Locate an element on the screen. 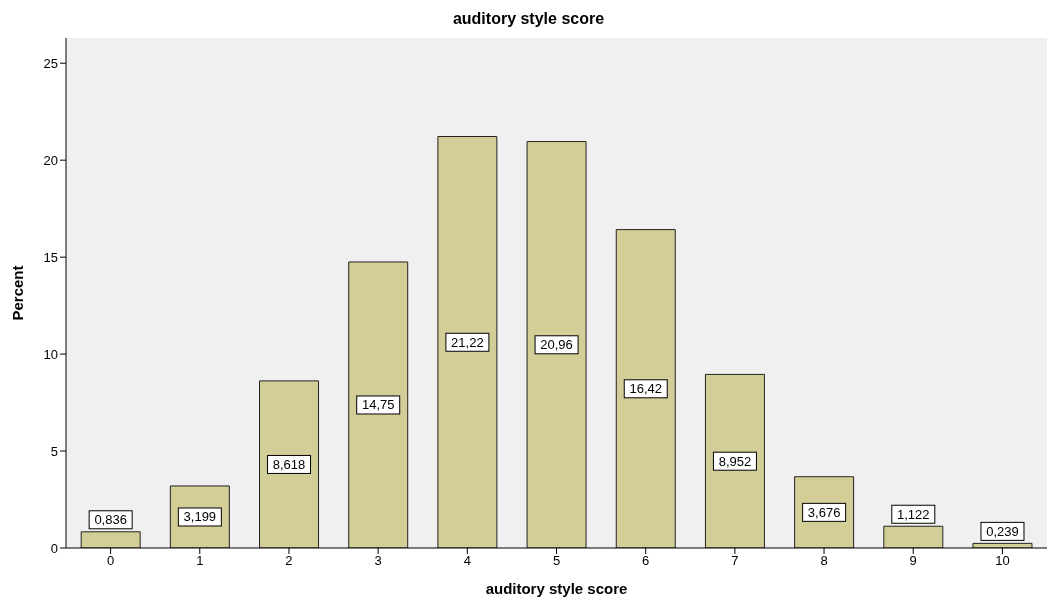 Image resolution: width=1057 pixels, height=602 pixels. data-label: 1,122 is located at coordinates (913, 514).